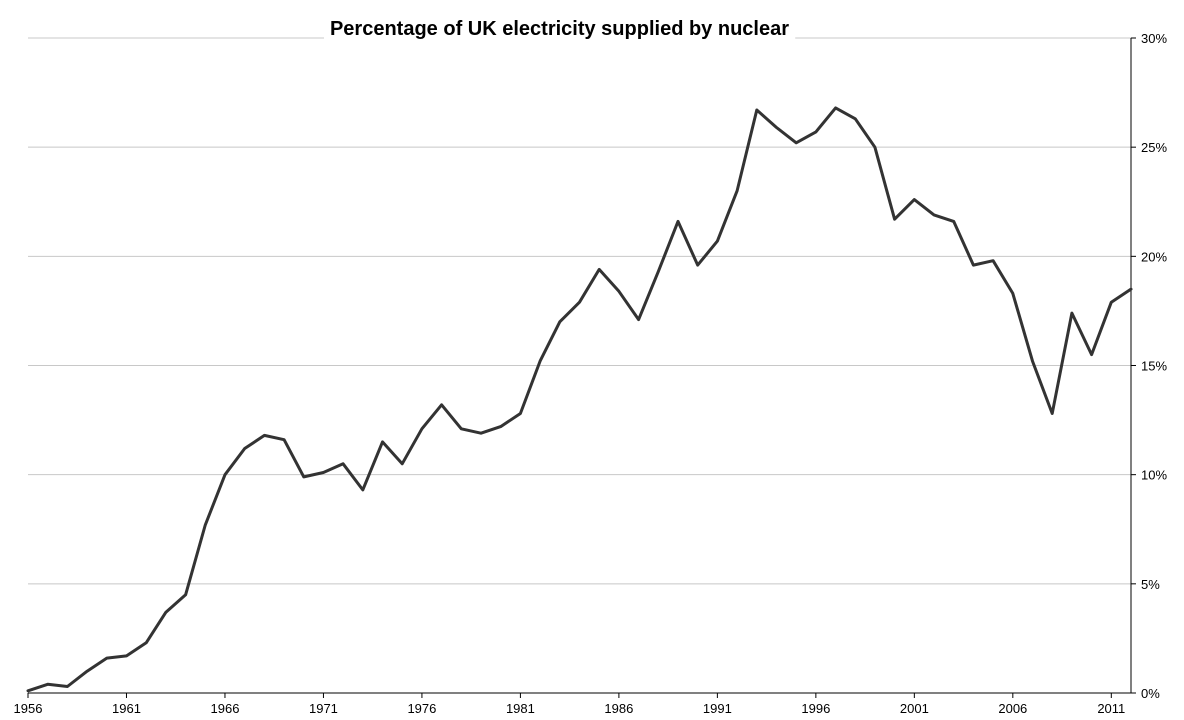 This screenshot has width=1184, height=720. Describe the element at coordinates (323, 708) in the screenshot. I see `x-tick-label: 1971` at that location.